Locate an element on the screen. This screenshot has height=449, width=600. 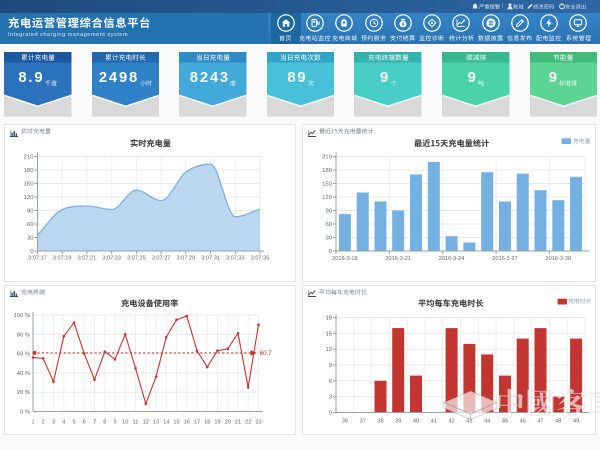
svg-text: 20 is located at coordinates (228, 422).